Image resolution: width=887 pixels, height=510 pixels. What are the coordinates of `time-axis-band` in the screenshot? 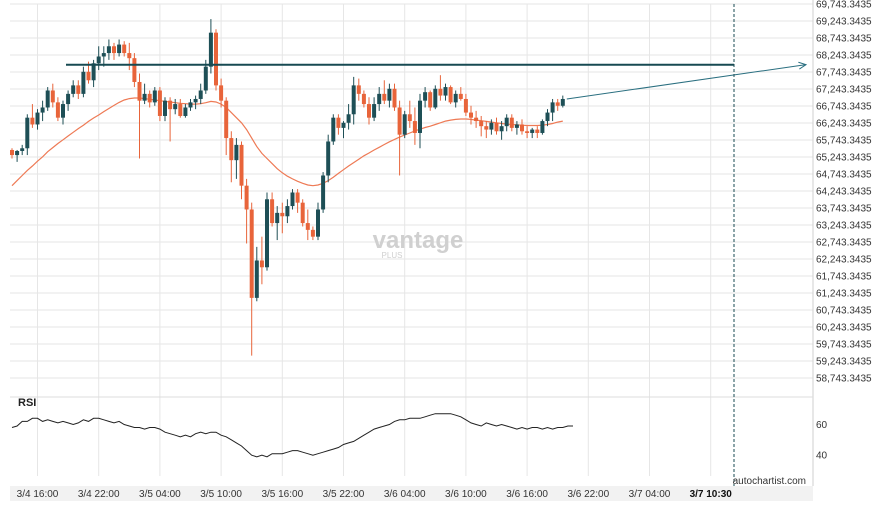 It's located at (411, 493).